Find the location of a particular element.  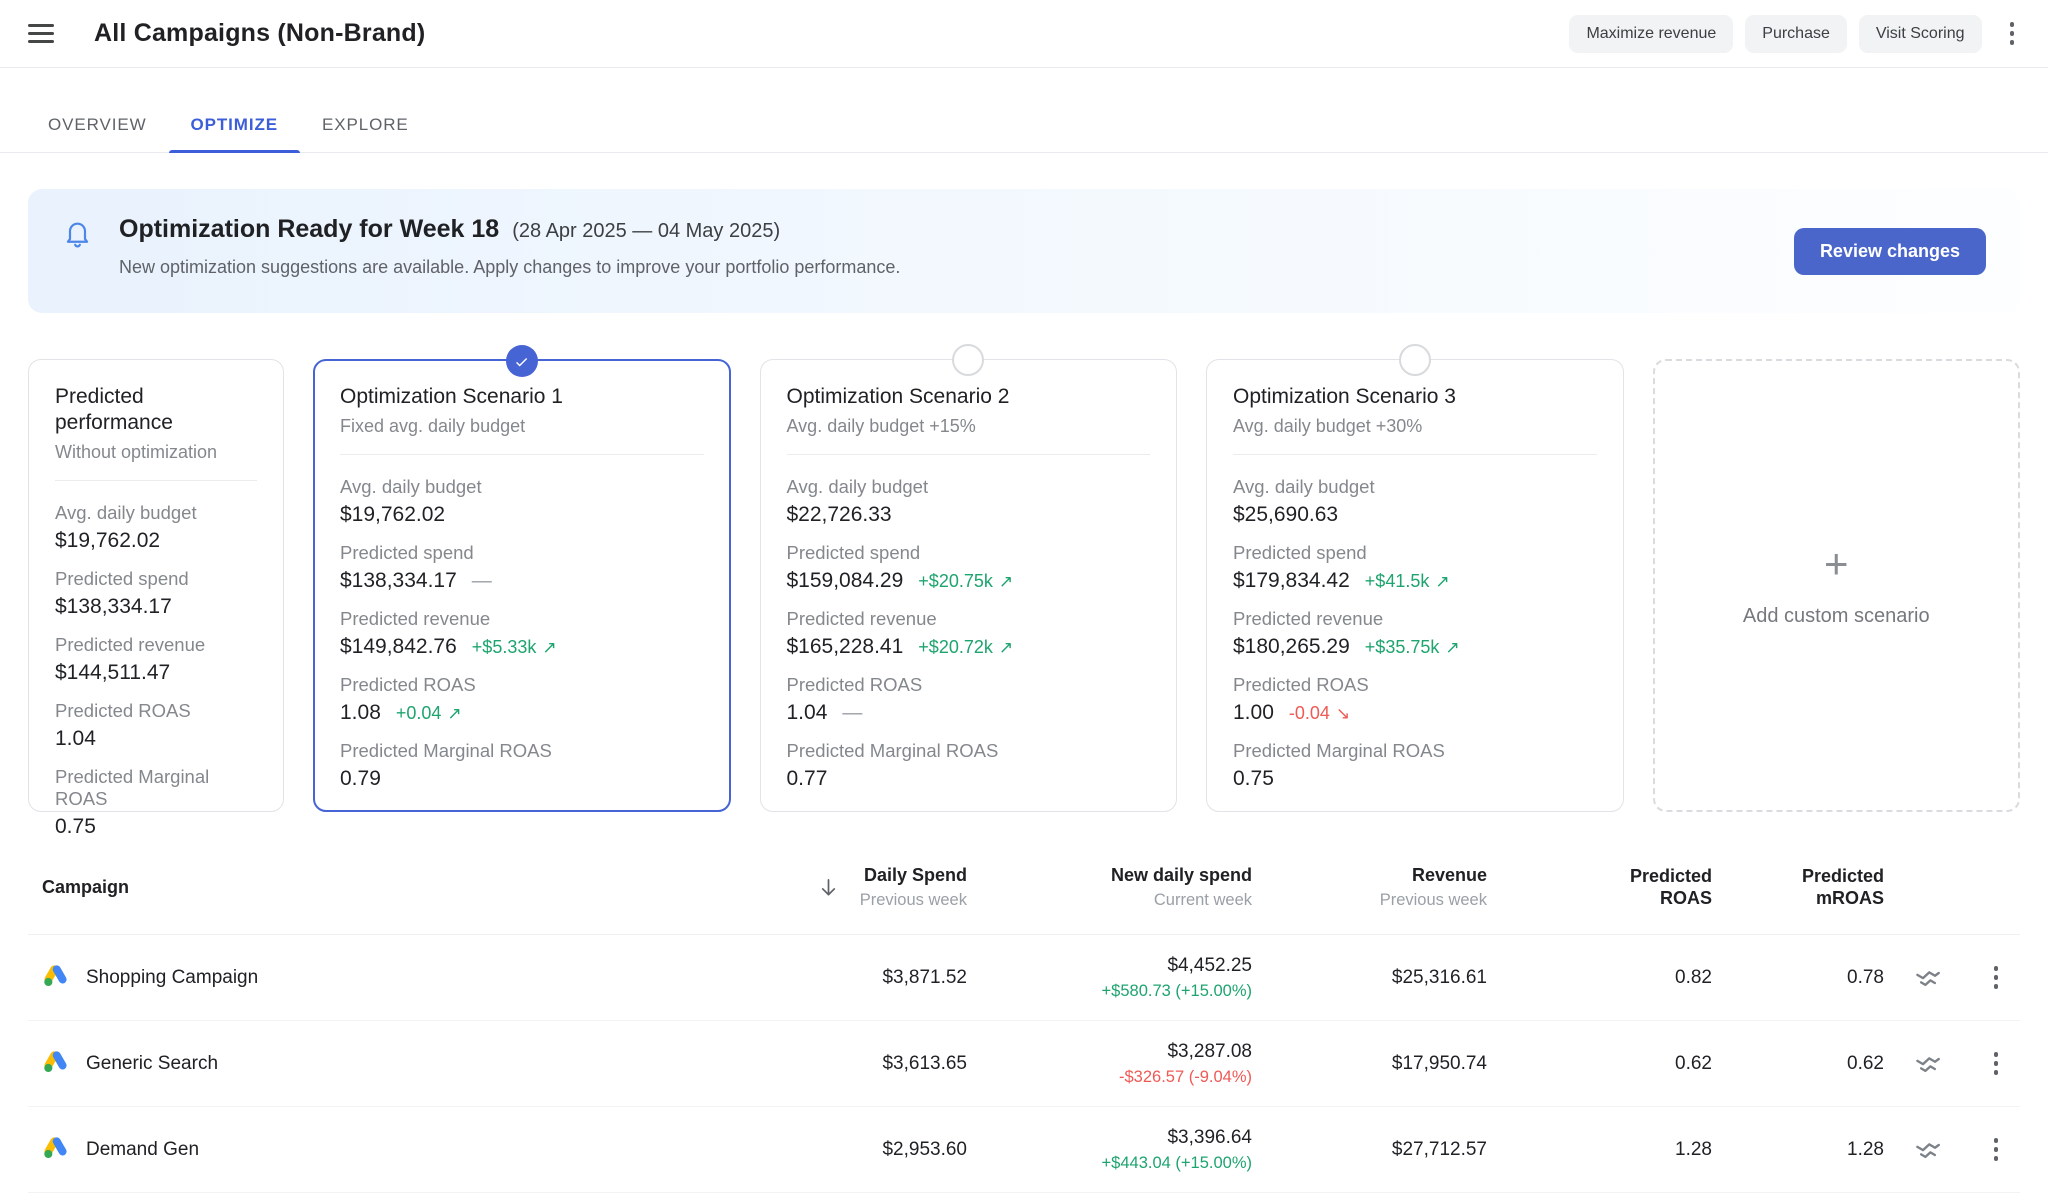

spend-change: -$326.57 (-9.04%) is located at coordinates (1185, 1076).